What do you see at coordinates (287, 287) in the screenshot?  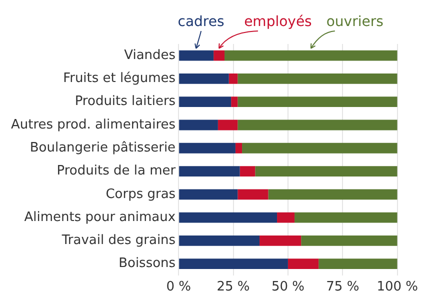 I see `x-tick-label: 50 %` at bounding box center [287, 287].